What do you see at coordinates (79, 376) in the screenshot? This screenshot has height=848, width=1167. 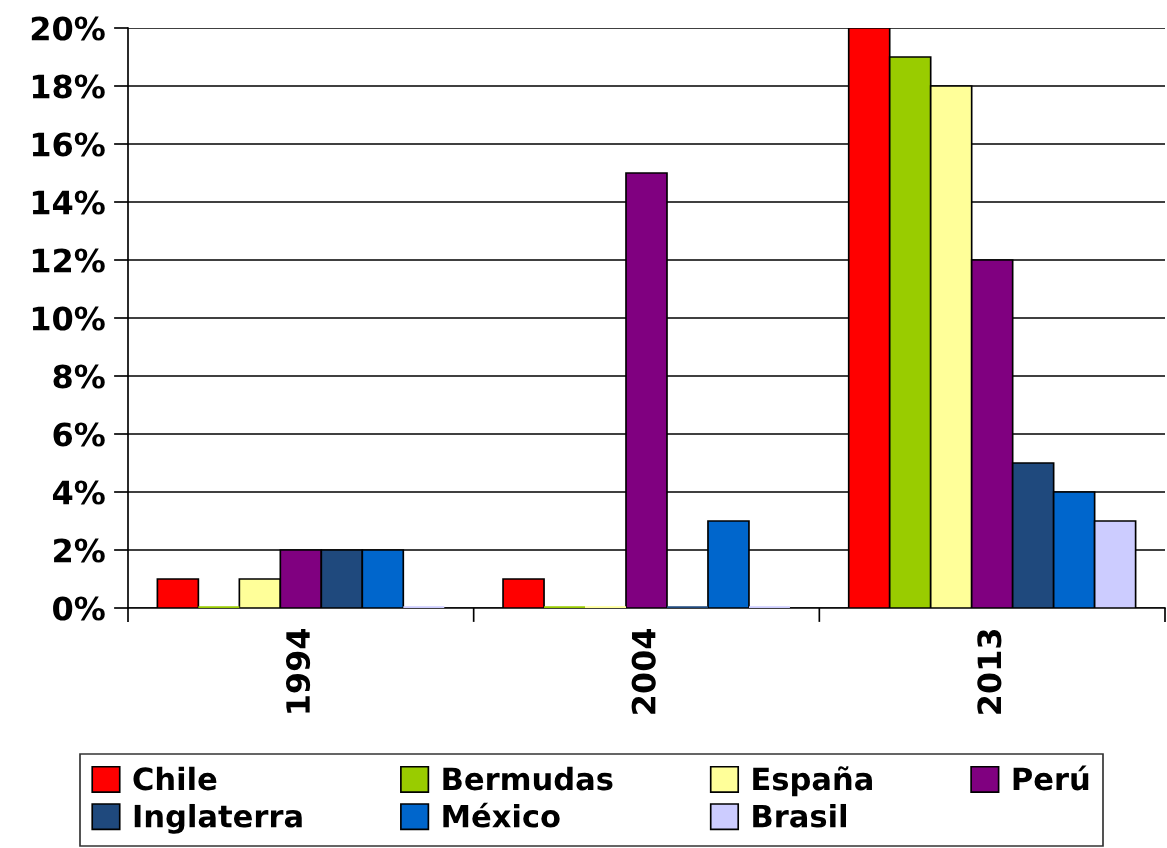 I see `y-tick-label: 8%` at bounding box center [79, 376].